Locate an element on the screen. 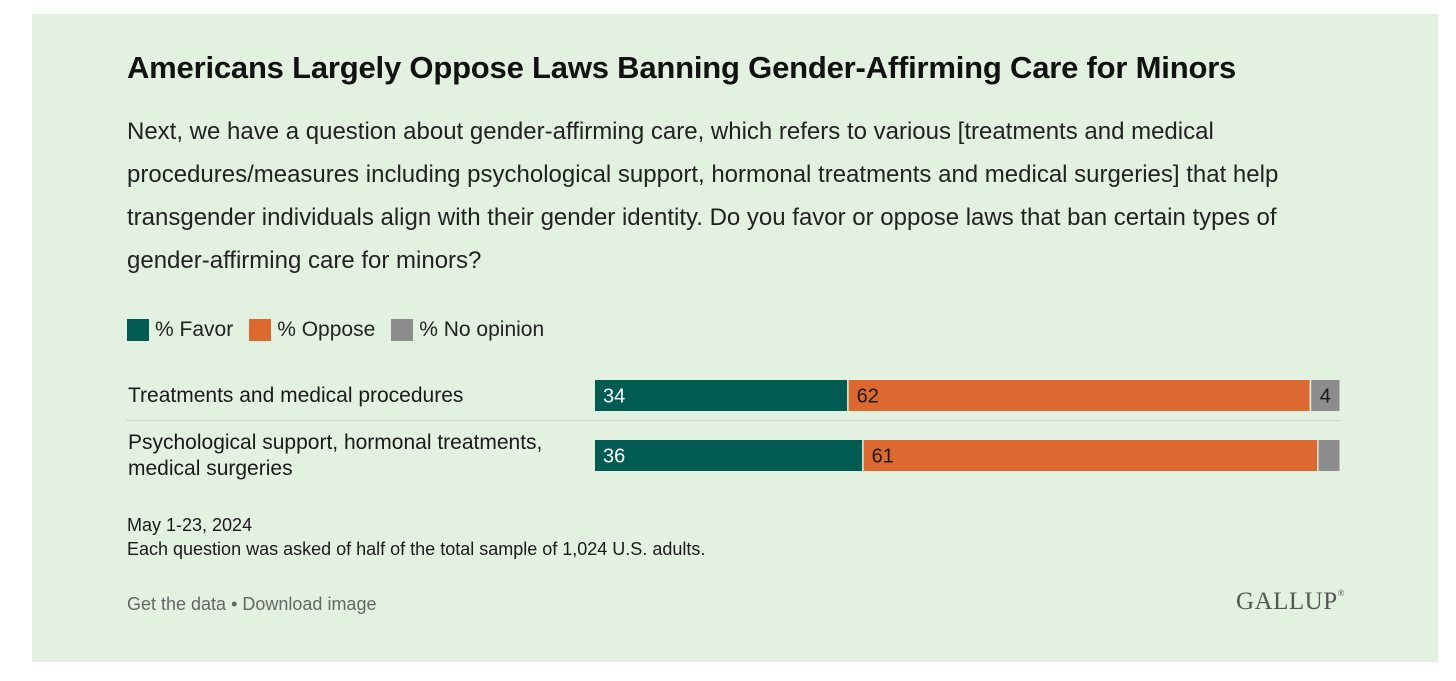  gallup-logo: GALLUP® is located at coordinates (1290, 602).